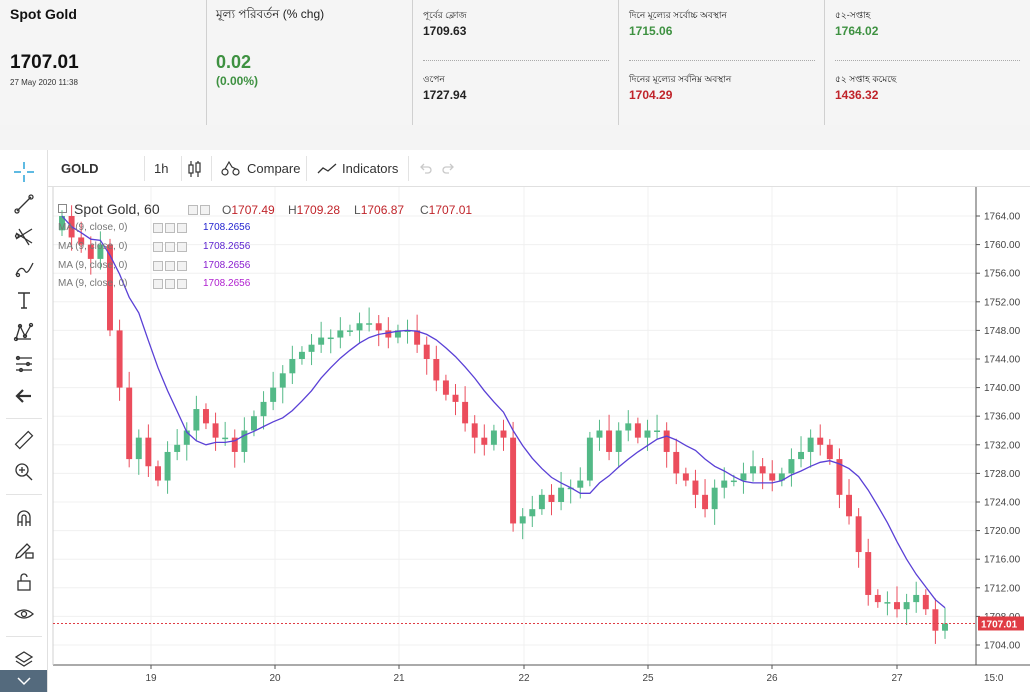 This screenshot has width=1030, height=692. What do you see at coordinates (44, 62) in the screenshot?
I see `last-price: 1707.01` at bounding box center [44, 62].